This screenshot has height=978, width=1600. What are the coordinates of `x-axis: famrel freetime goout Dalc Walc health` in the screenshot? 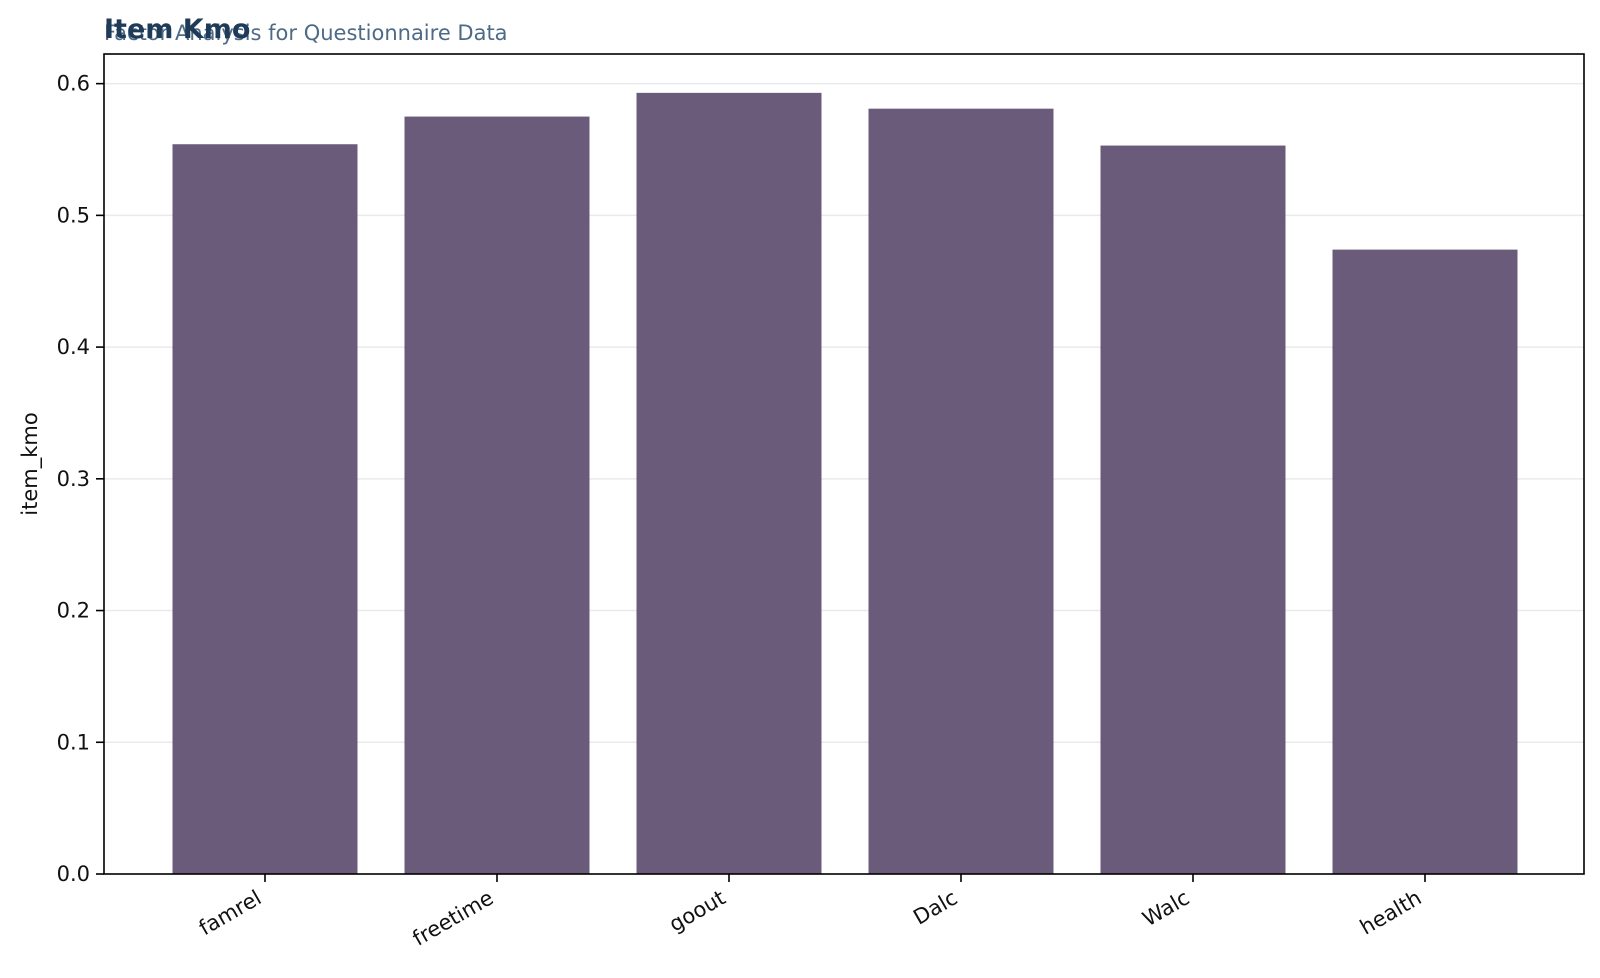 It's located at (810, 912).